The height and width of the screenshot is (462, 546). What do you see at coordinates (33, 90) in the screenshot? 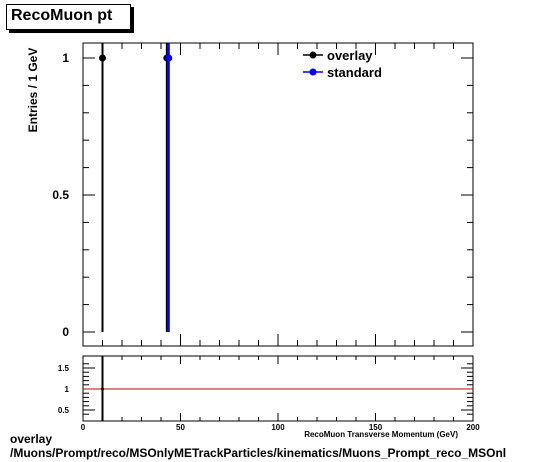
I see `y-axis-label: Entries / 1 GeV` at bounding box center [33, 90].